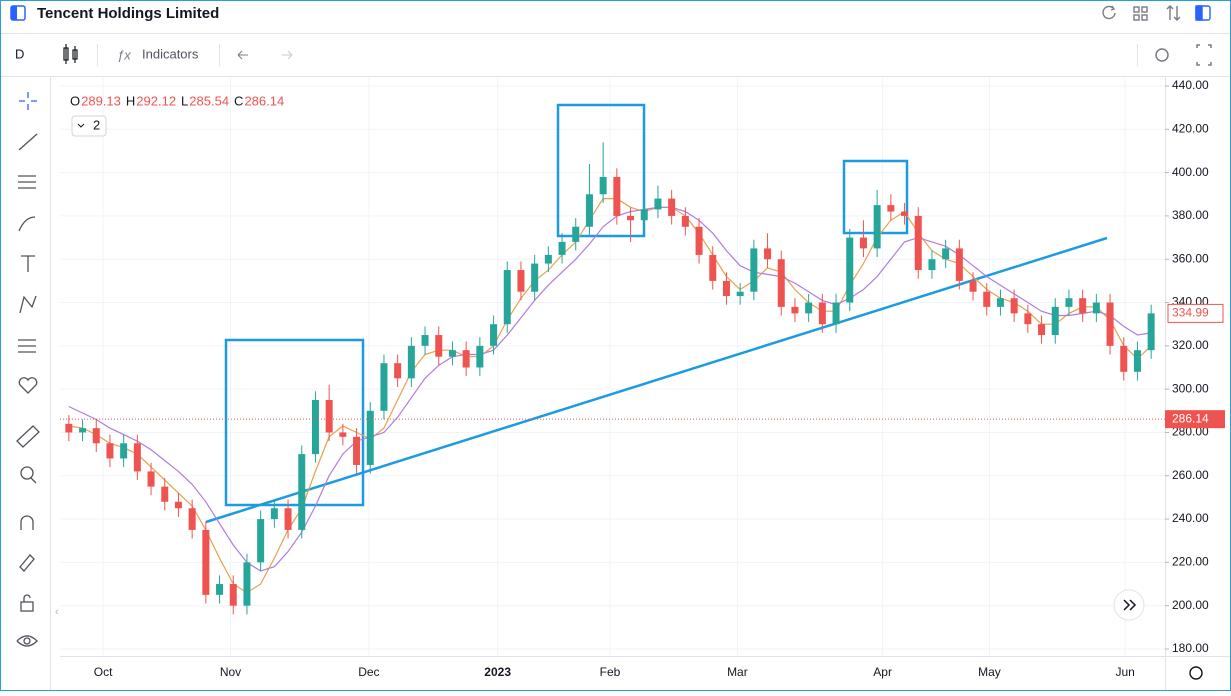 This screenshot has height=696, width=1231. I want to click on title: Tencent Holdings Limited, so click(128, 13).